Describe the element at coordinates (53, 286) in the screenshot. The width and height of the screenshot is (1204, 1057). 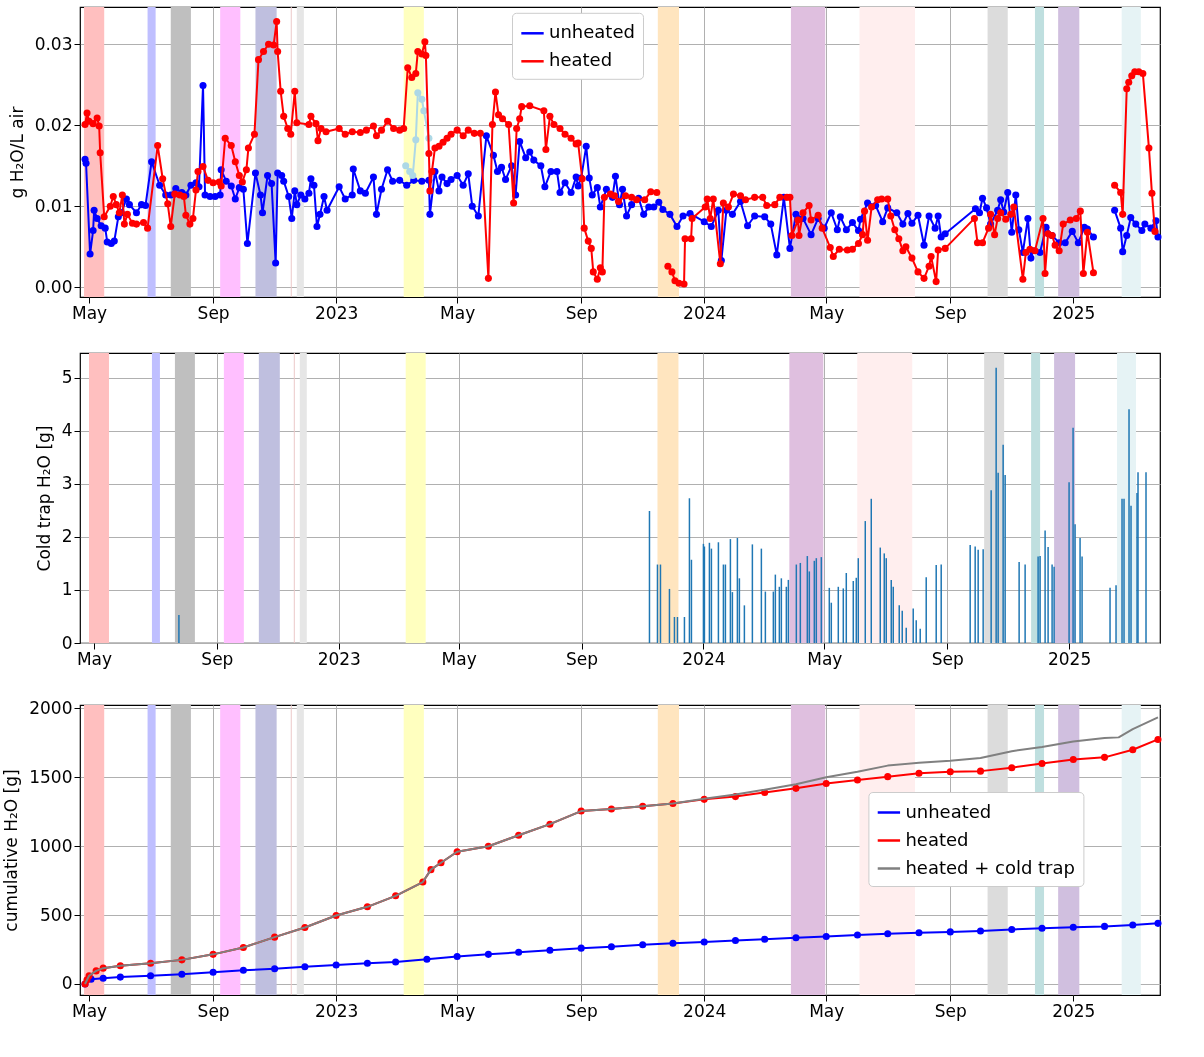
I see `y-tick-label: 0.00` at that location.